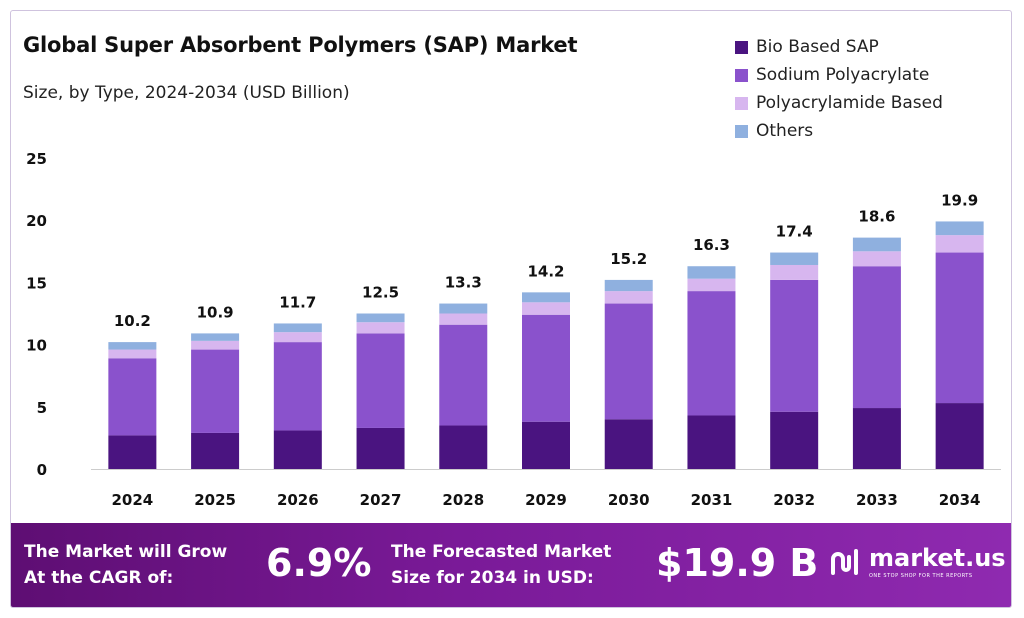  I want to click on cagr-caption-line2: At the CAGR of:, so click(99, 578).